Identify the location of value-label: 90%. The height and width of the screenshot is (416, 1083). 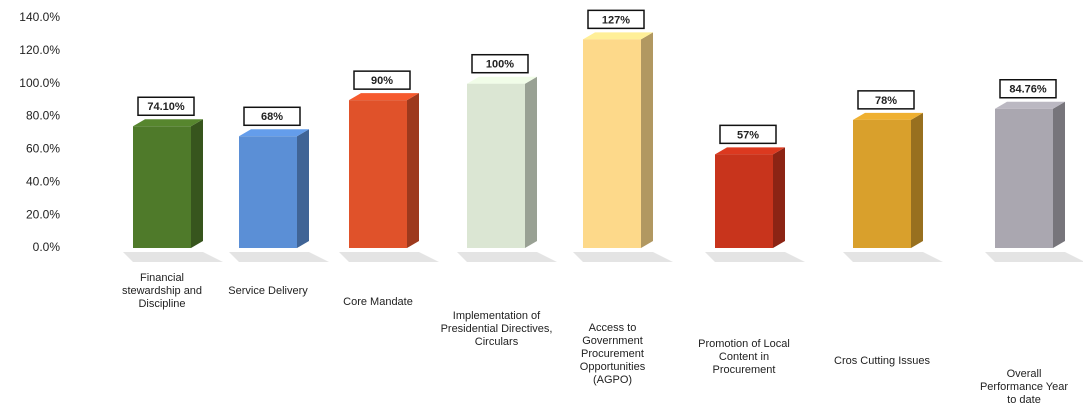
(382, 81).